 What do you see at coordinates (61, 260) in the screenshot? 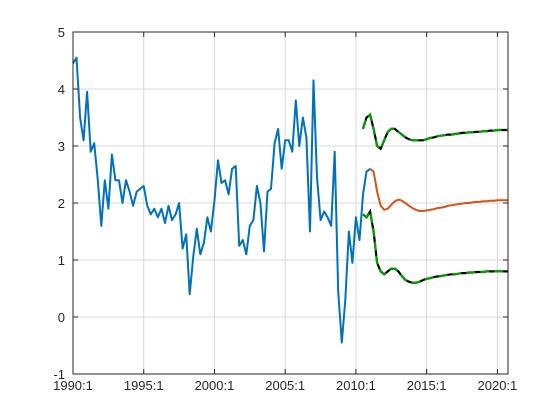
I see `y-tick-label: 1` at bounding box center [61, 260].